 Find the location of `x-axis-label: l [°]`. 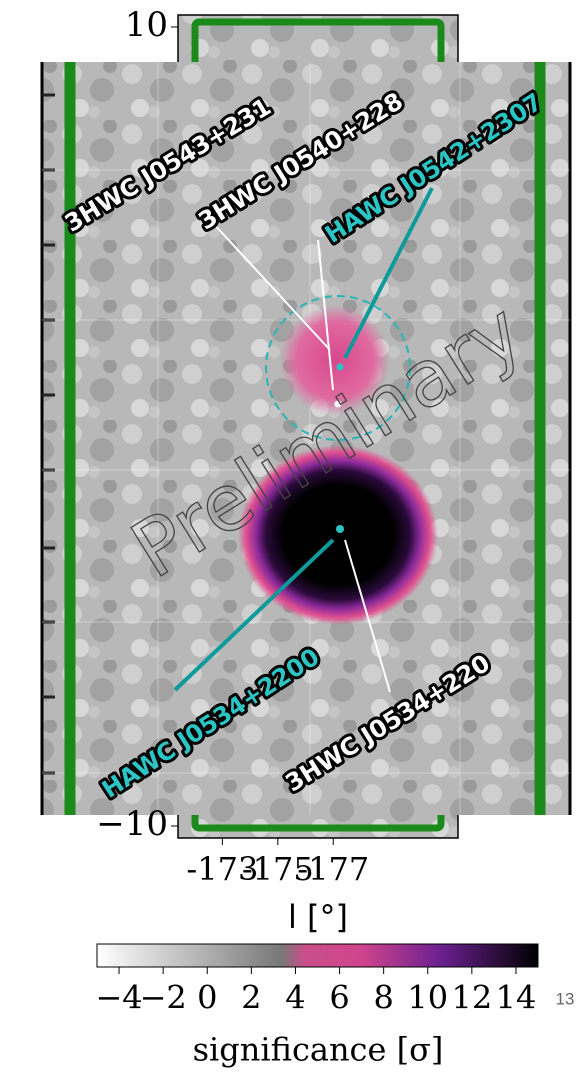

x-axis-label: l [°] is located at coordinates (318, 917).